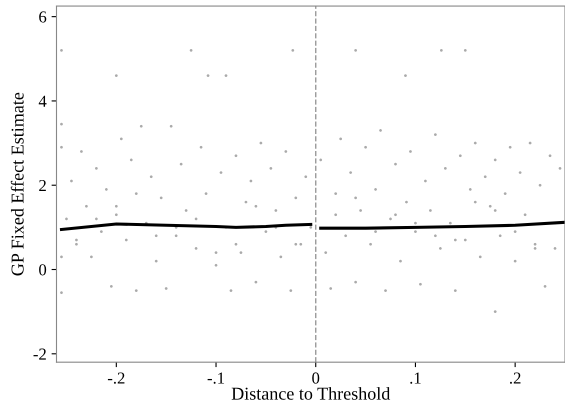 Image resolution: width=565 pixels, height=407 pixels. Describe the element at coordinates (311, 393) in the screenshot. I see `x-axis-title: Distance to Threshold` at that location.